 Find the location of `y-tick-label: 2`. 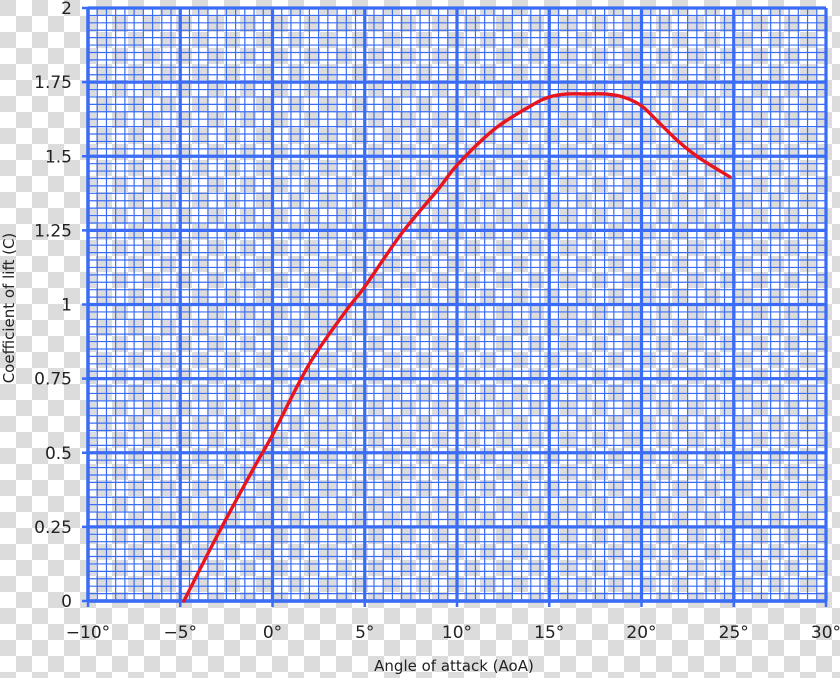

y-tick-label: 2 is located at coordinates (66, 9).